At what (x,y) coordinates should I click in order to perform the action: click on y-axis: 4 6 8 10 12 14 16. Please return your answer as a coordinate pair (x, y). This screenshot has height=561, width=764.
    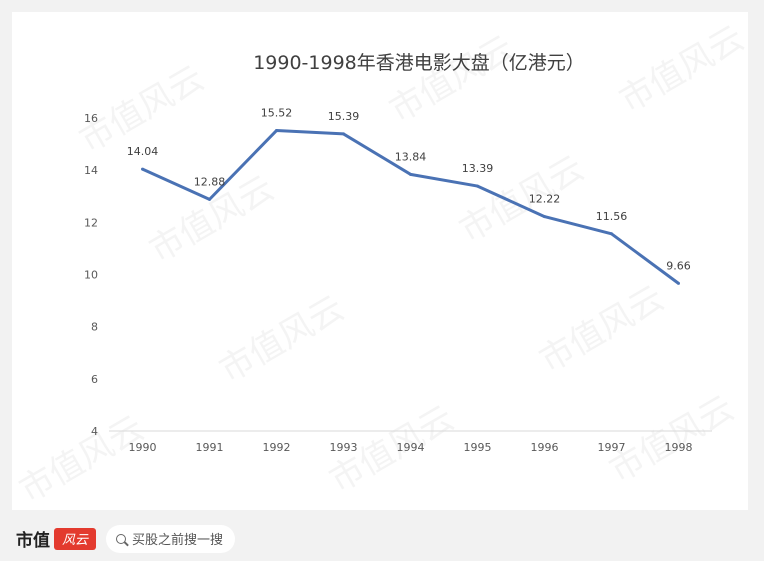
    Looking at the image, I should click on (91, 275).